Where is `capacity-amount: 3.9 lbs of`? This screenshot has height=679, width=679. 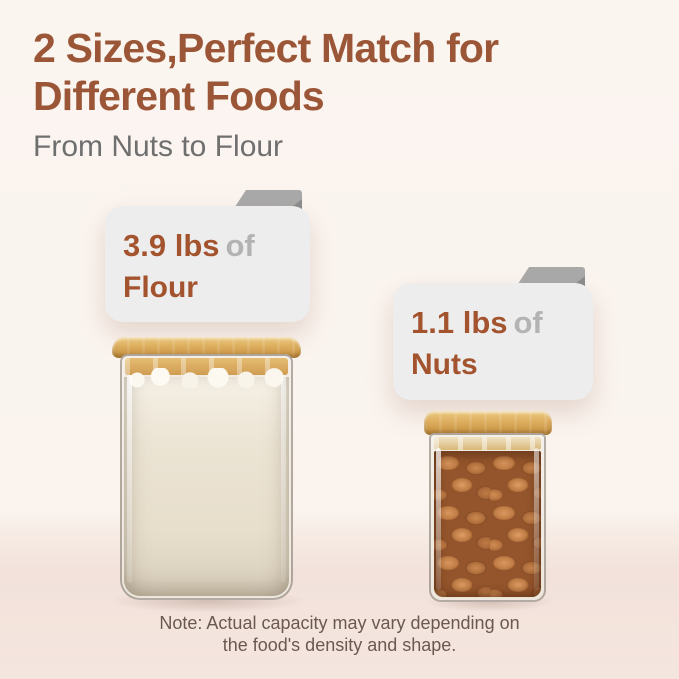
capacity-amount: 3.9 lbs of is located at coordinates (216, 246).